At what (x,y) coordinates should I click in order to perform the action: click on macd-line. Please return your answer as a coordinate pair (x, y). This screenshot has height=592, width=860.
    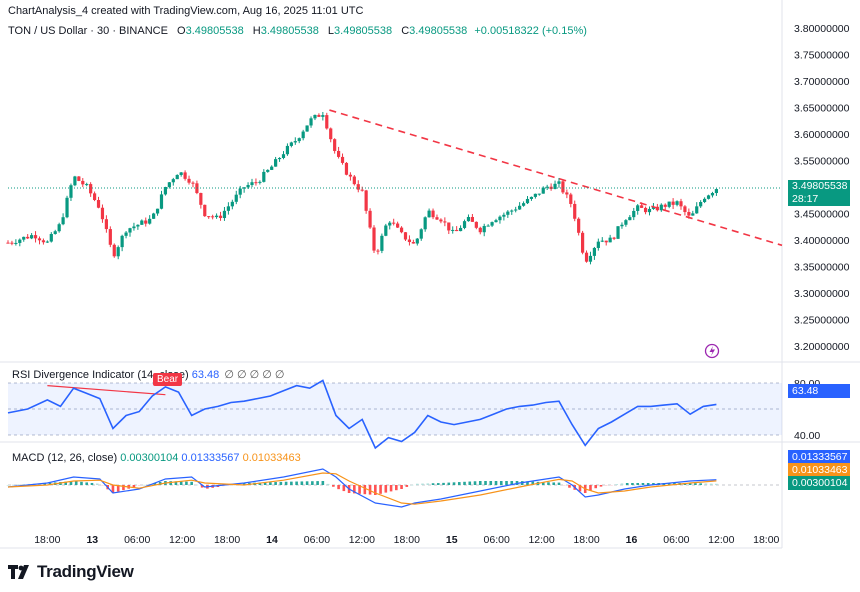
    Looking at the image, I should click on (362, 488).